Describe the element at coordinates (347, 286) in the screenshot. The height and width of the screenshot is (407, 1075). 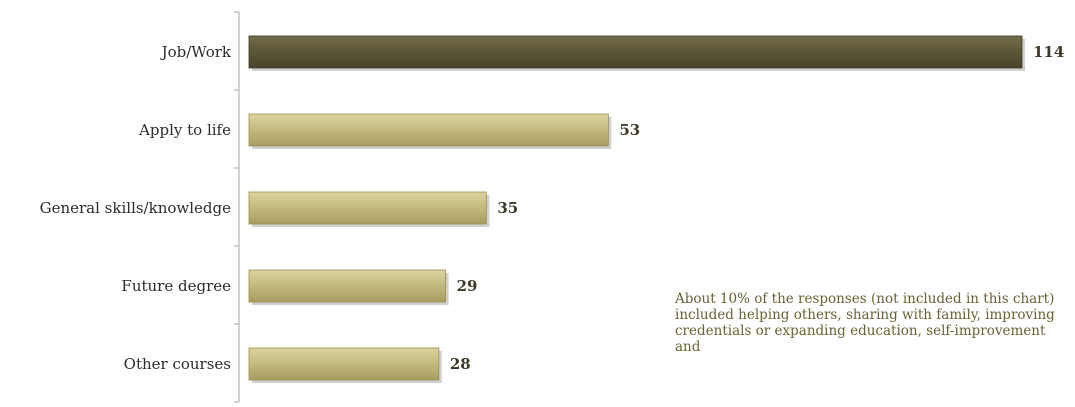
I see `bar-future-degree` at that location.